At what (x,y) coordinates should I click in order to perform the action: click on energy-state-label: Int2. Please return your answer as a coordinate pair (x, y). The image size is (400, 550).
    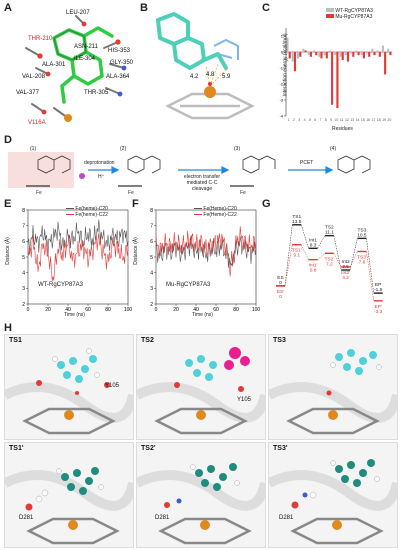
    Looking at the image, I should click on (346, 262).